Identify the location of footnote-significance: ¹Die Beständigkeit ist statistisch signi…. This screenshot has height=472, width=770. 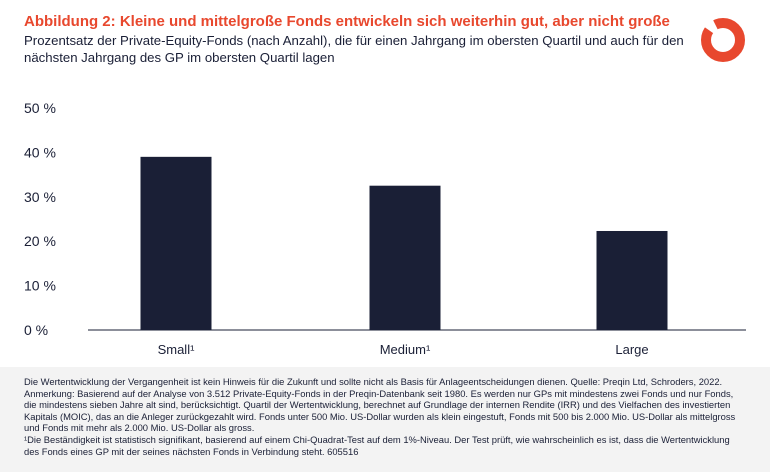
(377, 445).